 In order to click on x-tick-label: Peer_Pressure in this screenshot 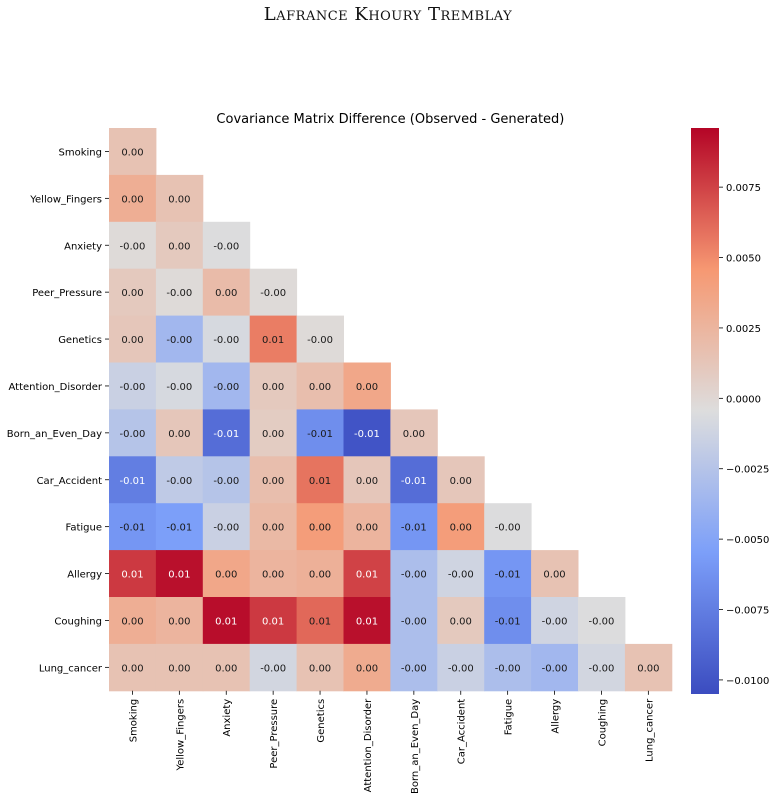, I will do `click(274, 734)`.